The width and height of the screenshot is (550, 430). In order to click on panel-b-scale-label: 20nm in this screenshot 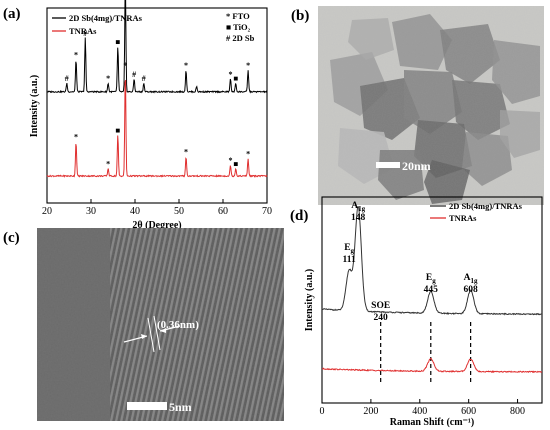, I will do `click(416, 166)`.